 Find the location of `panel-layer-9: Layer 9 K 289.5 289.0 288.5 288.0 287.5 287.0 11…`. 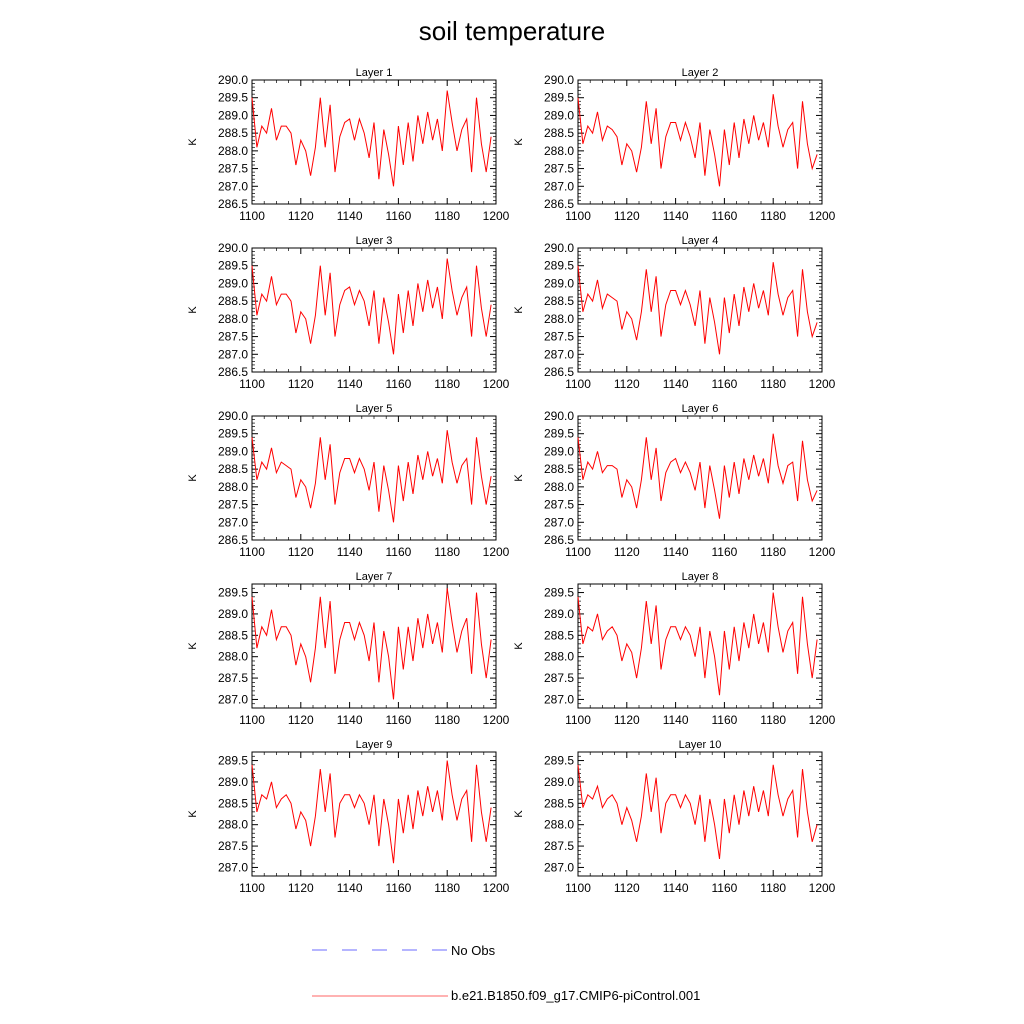

panel-layer-9: Layer 9 K 289.5 289.0 288.5 288.0 287.5 287.0 11… is located at coordinates (348, 817).